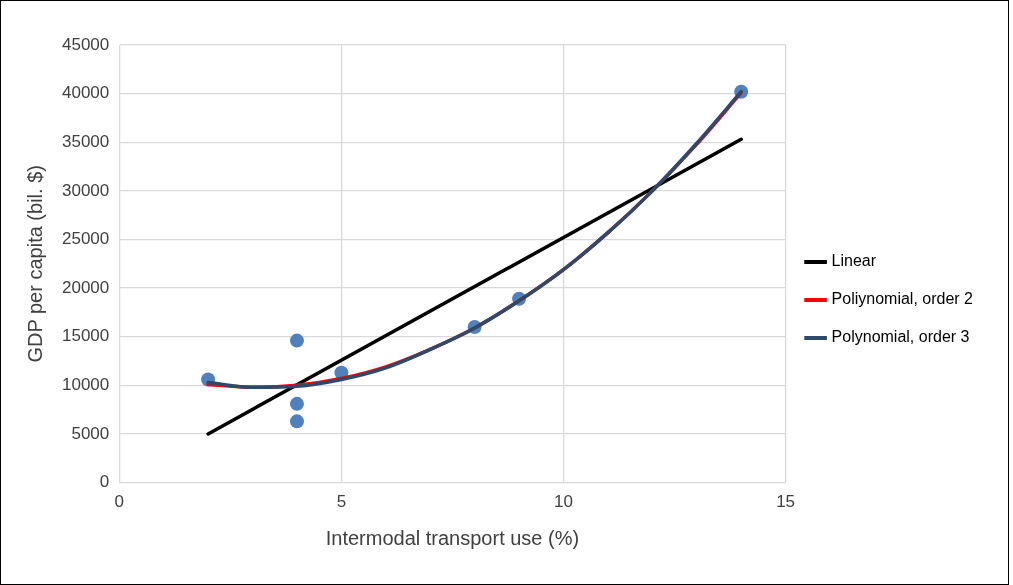  Describe the element at coordinates (786, 502) in the screenshot. I see `x-tick-label: 15` at that location.